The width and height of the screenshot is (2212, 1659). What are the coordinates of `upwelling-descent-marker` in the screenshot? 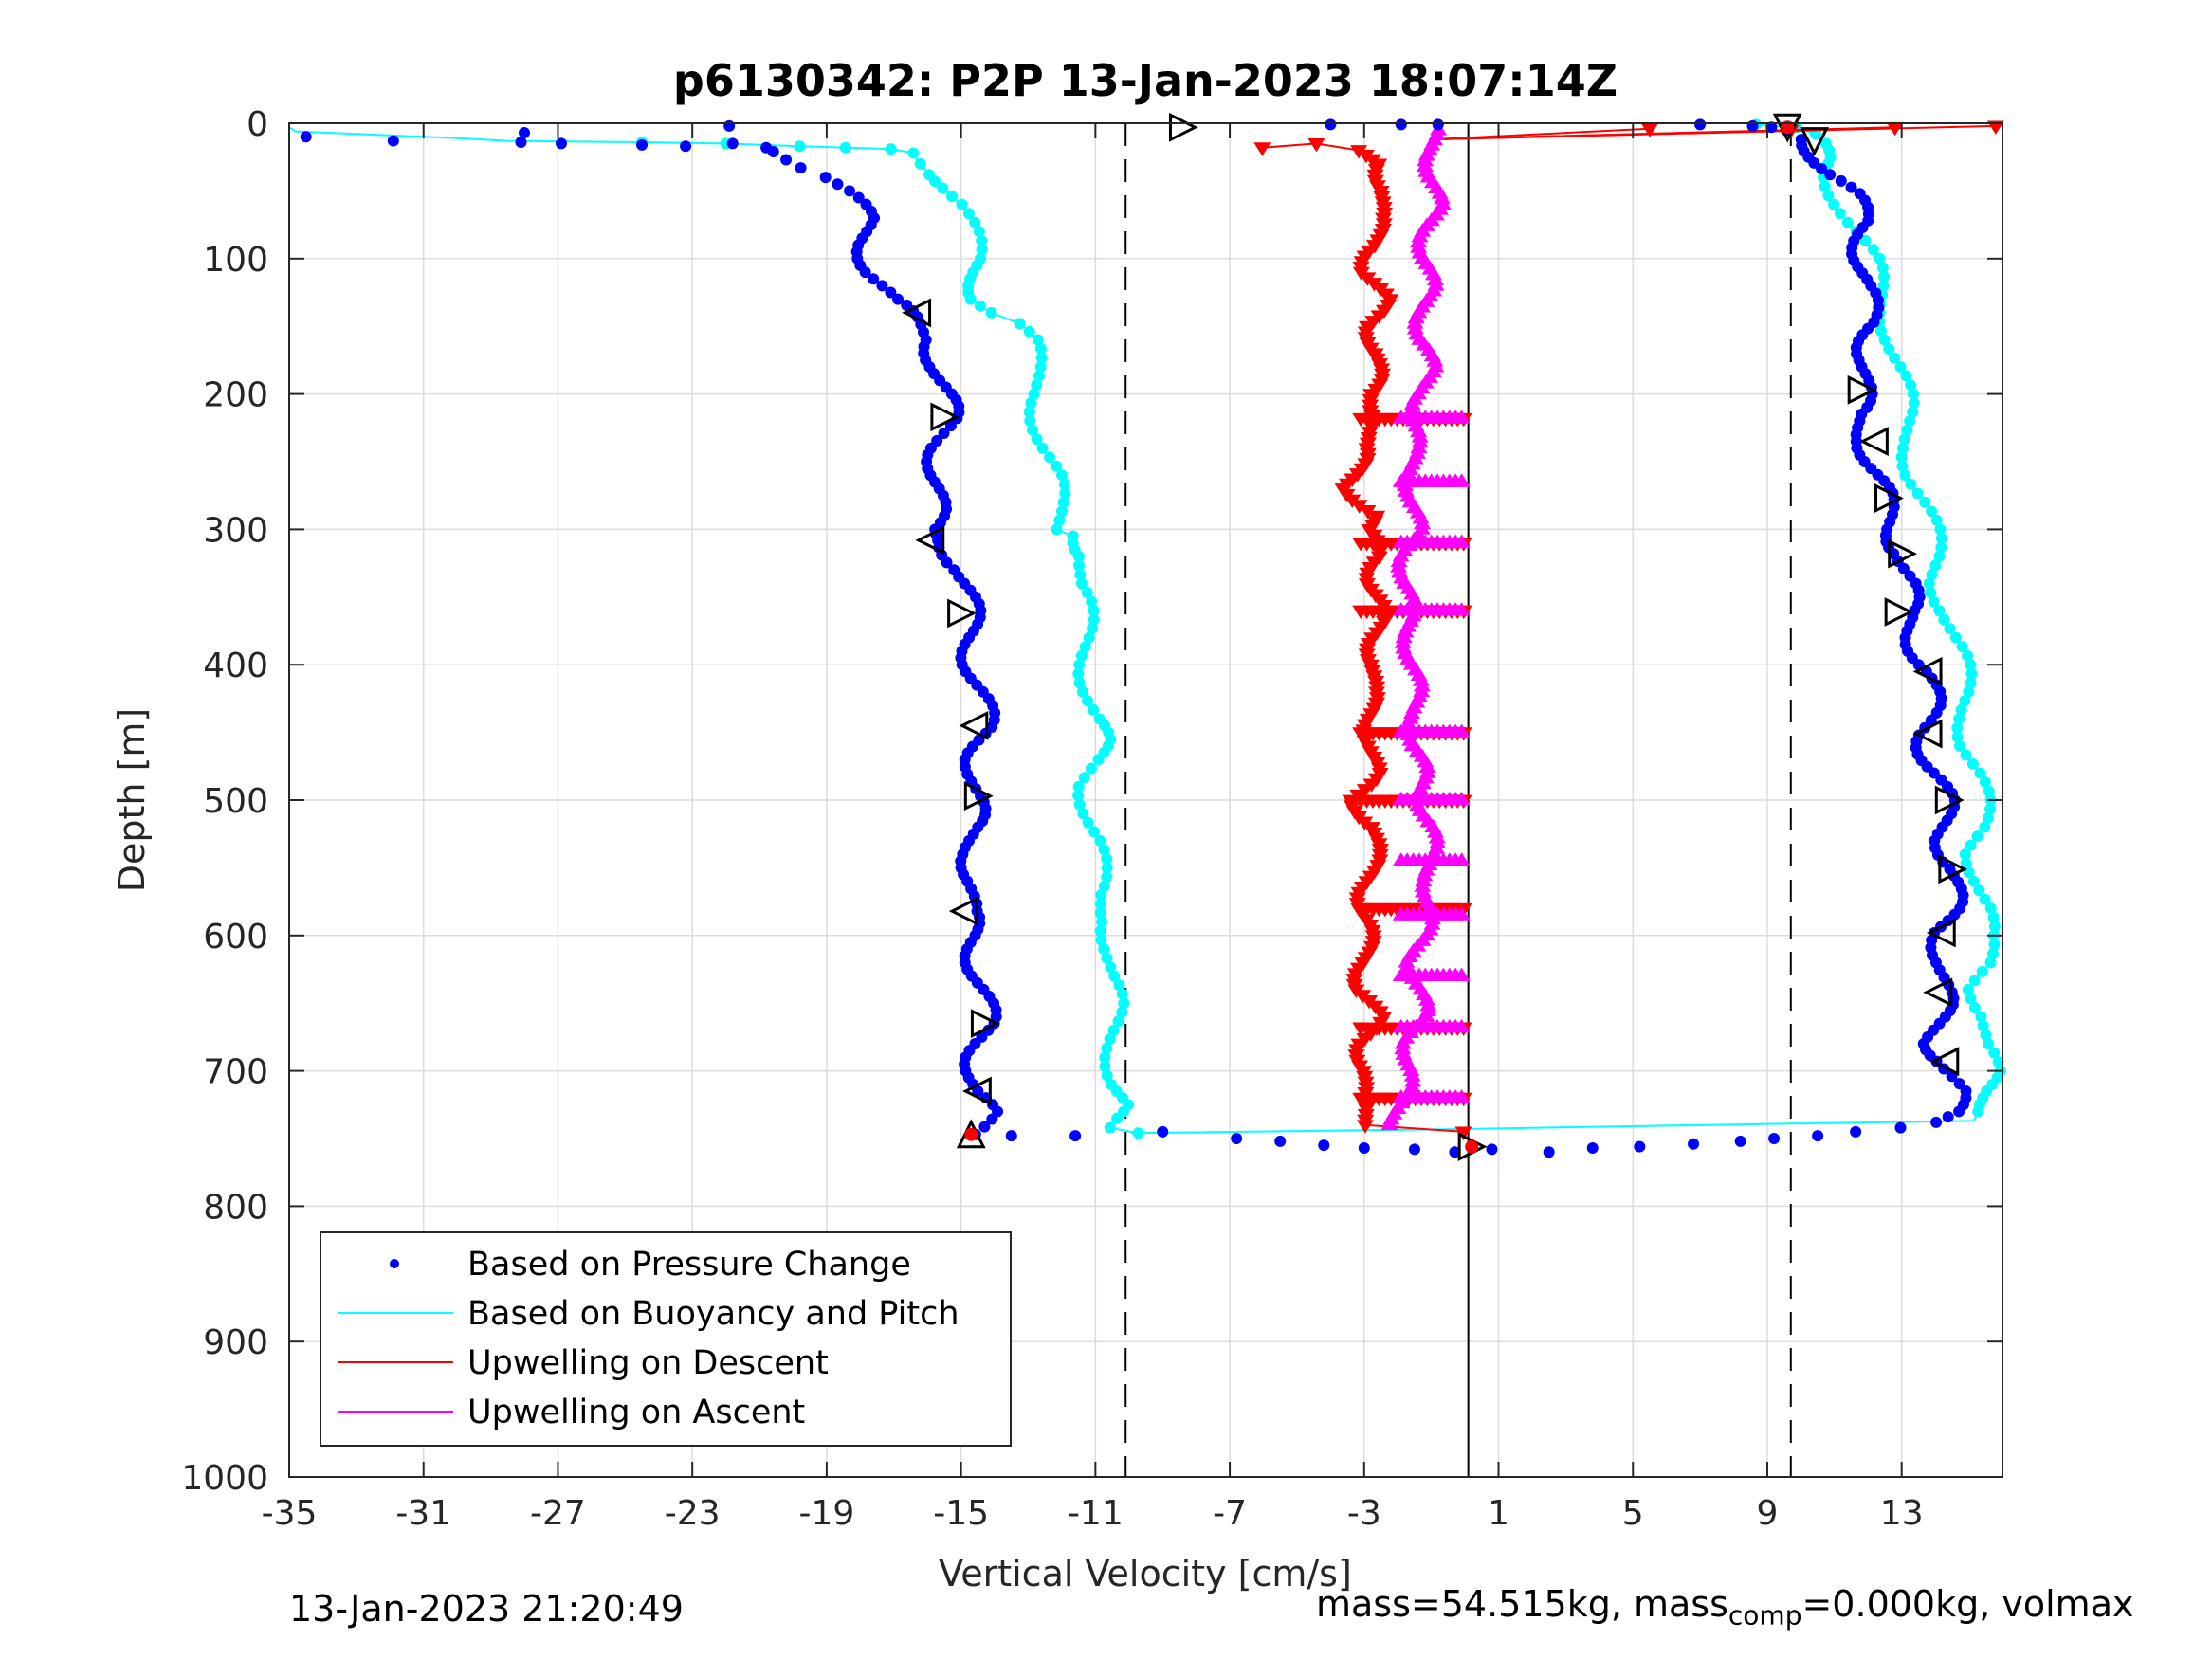 It's located at (1359, 152).